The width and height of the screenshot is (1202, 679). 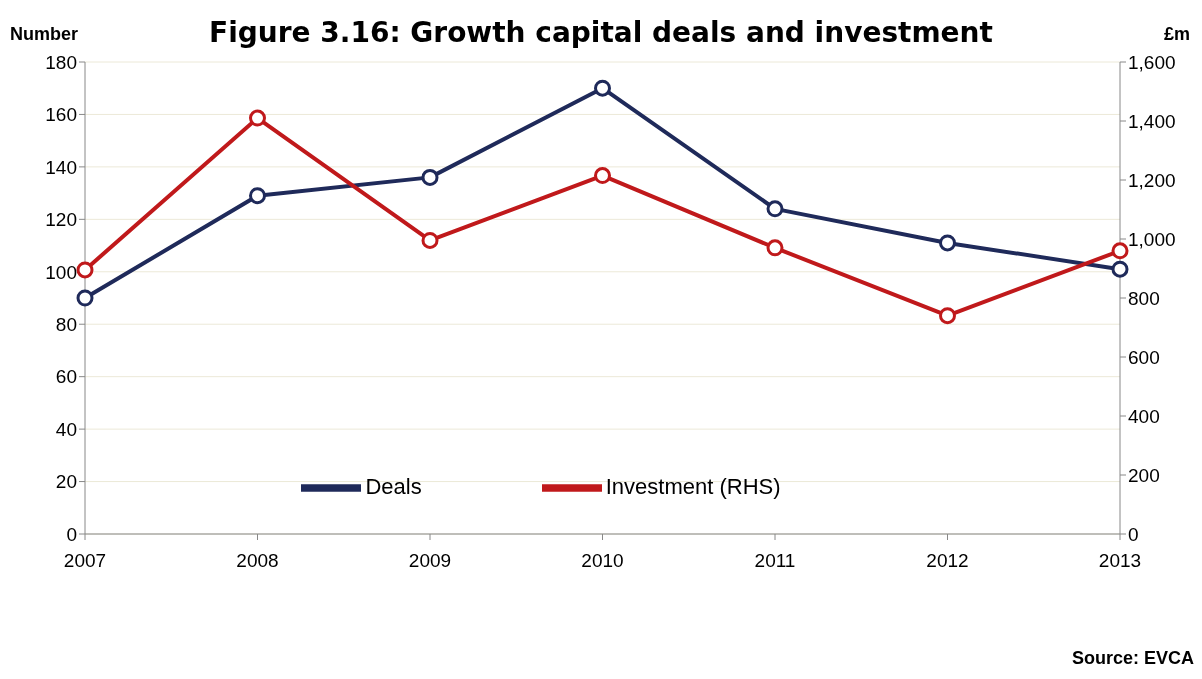 I want to click on y2-tick-label: 1,200, so click(x=1152, y=180).